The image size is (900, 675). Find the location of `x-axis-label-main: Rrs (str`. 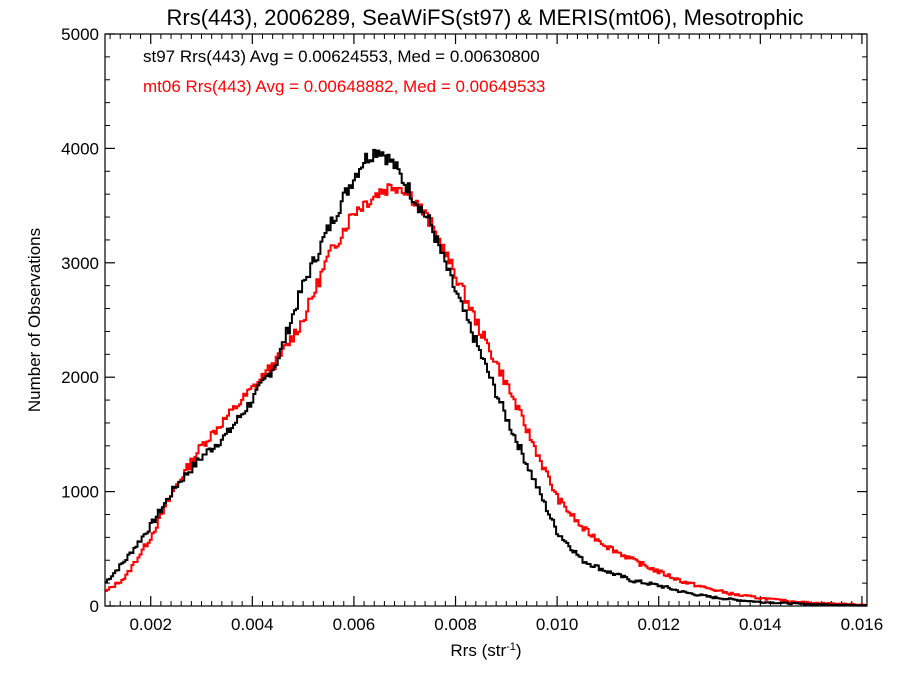

x-axis-label-main: Rrs (str is located at coordinates (478, 650).